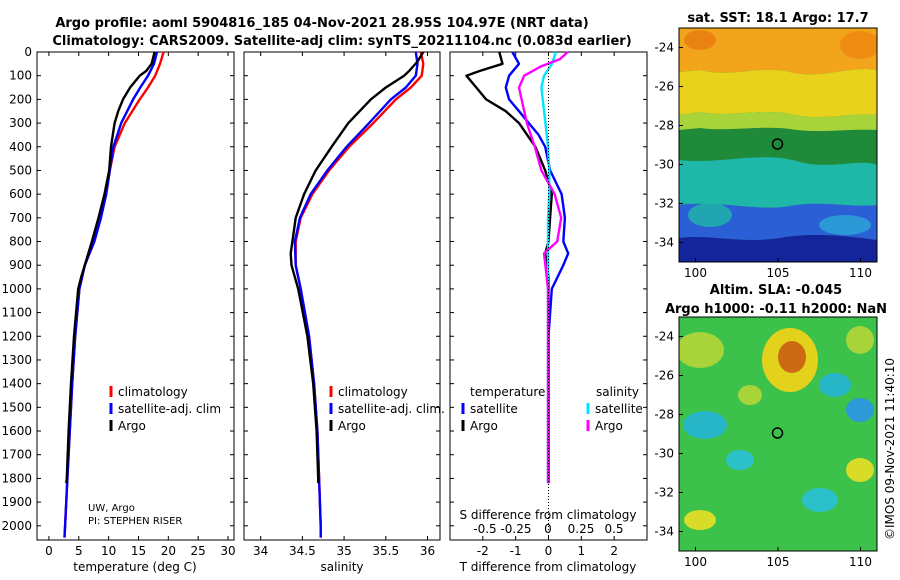  I want to click on x-tick-label: 20, so click(168, 551).